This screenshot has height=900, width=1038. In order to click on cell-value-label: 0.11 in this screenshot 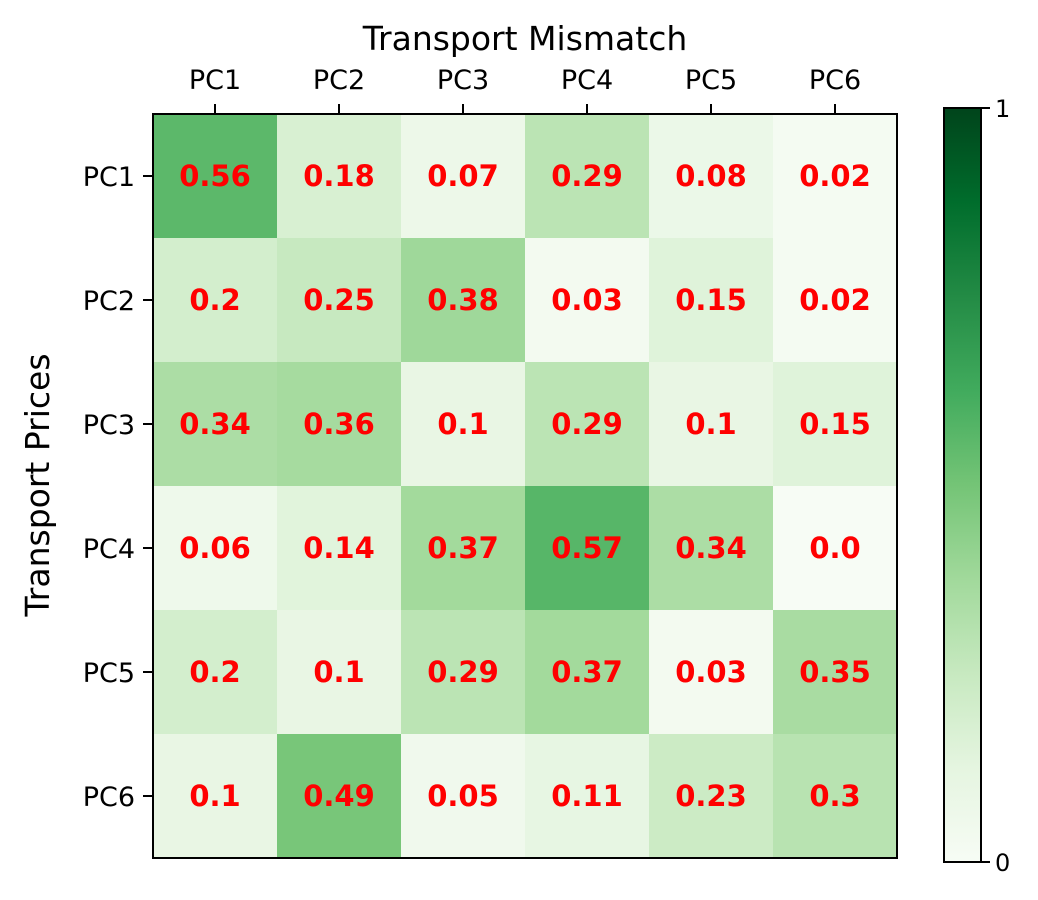, I will do `click(587, 796)`.